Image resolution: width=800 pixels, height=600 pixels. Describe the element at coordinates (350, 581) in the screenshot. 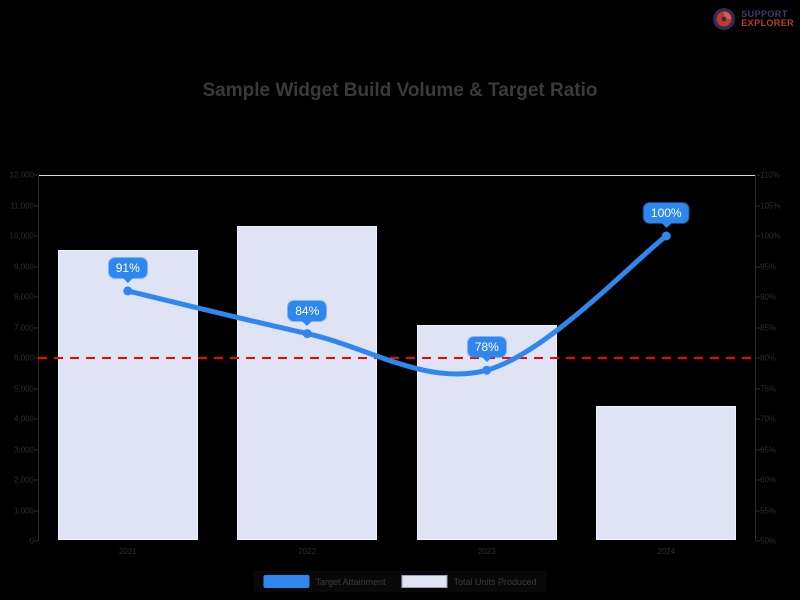

I see `legend-label-line: Target Attainment` at that location.